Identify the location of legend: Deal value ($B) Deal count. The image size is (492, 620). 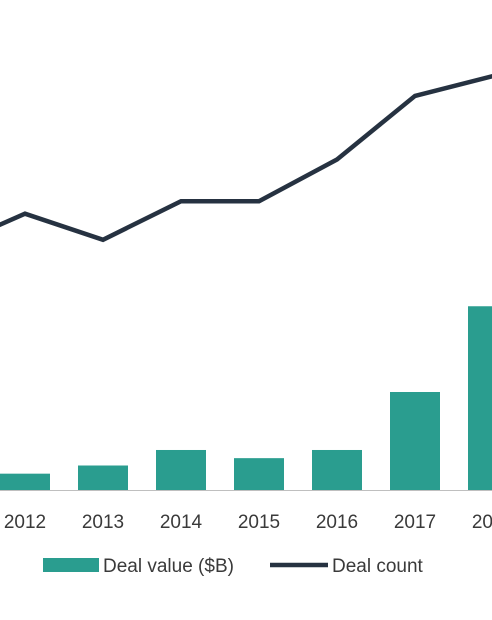
(233, 566).